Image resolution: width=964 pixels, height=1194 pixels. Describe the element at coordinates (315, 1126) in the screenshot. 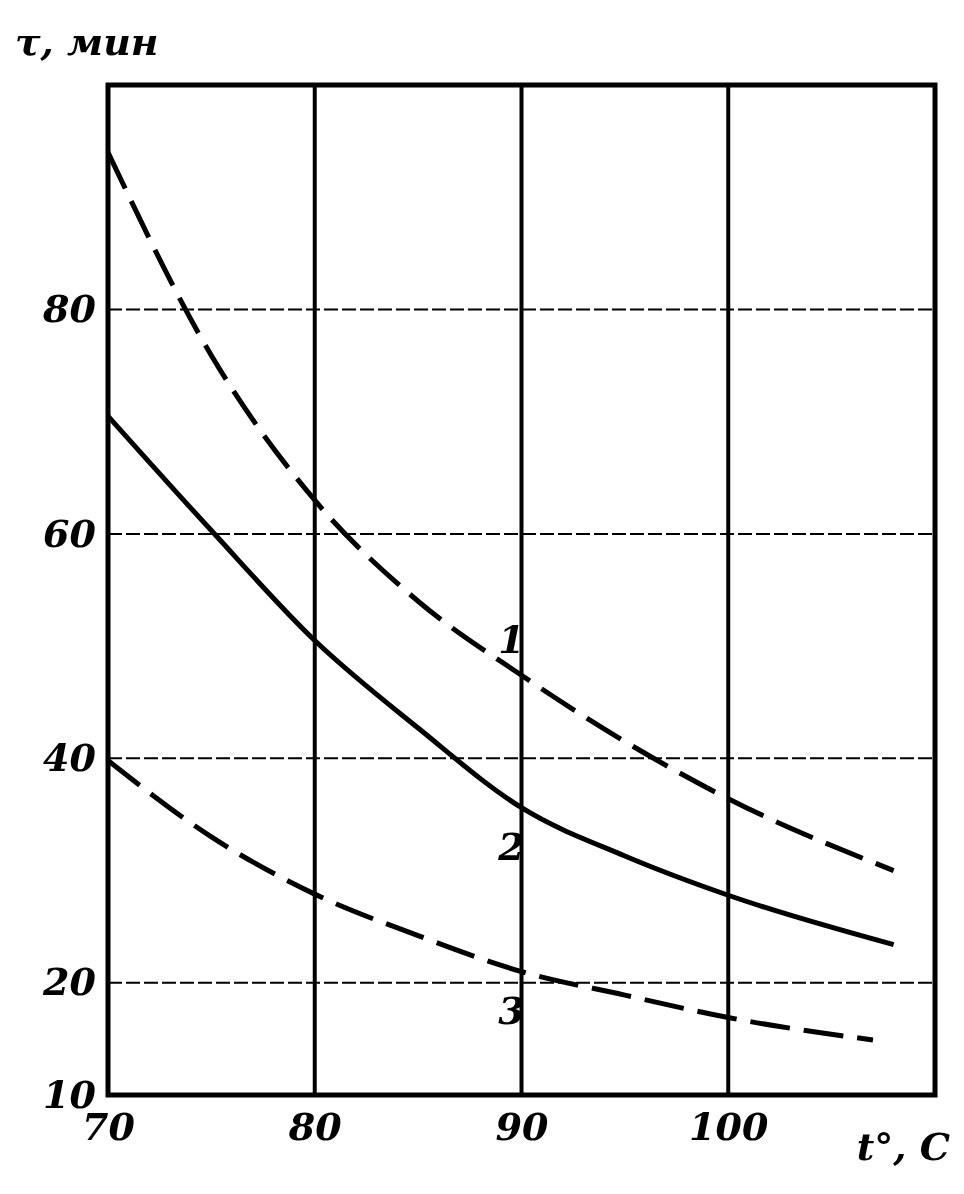

I see `x-tick-label: 80` at that location.